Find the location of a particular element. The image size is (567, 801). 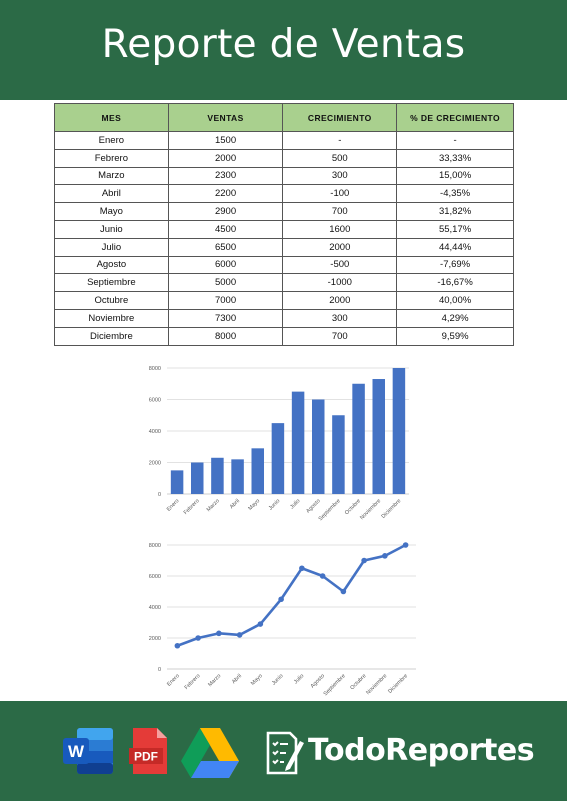

month-cell: Mayo is located at coordinates (111, 211).